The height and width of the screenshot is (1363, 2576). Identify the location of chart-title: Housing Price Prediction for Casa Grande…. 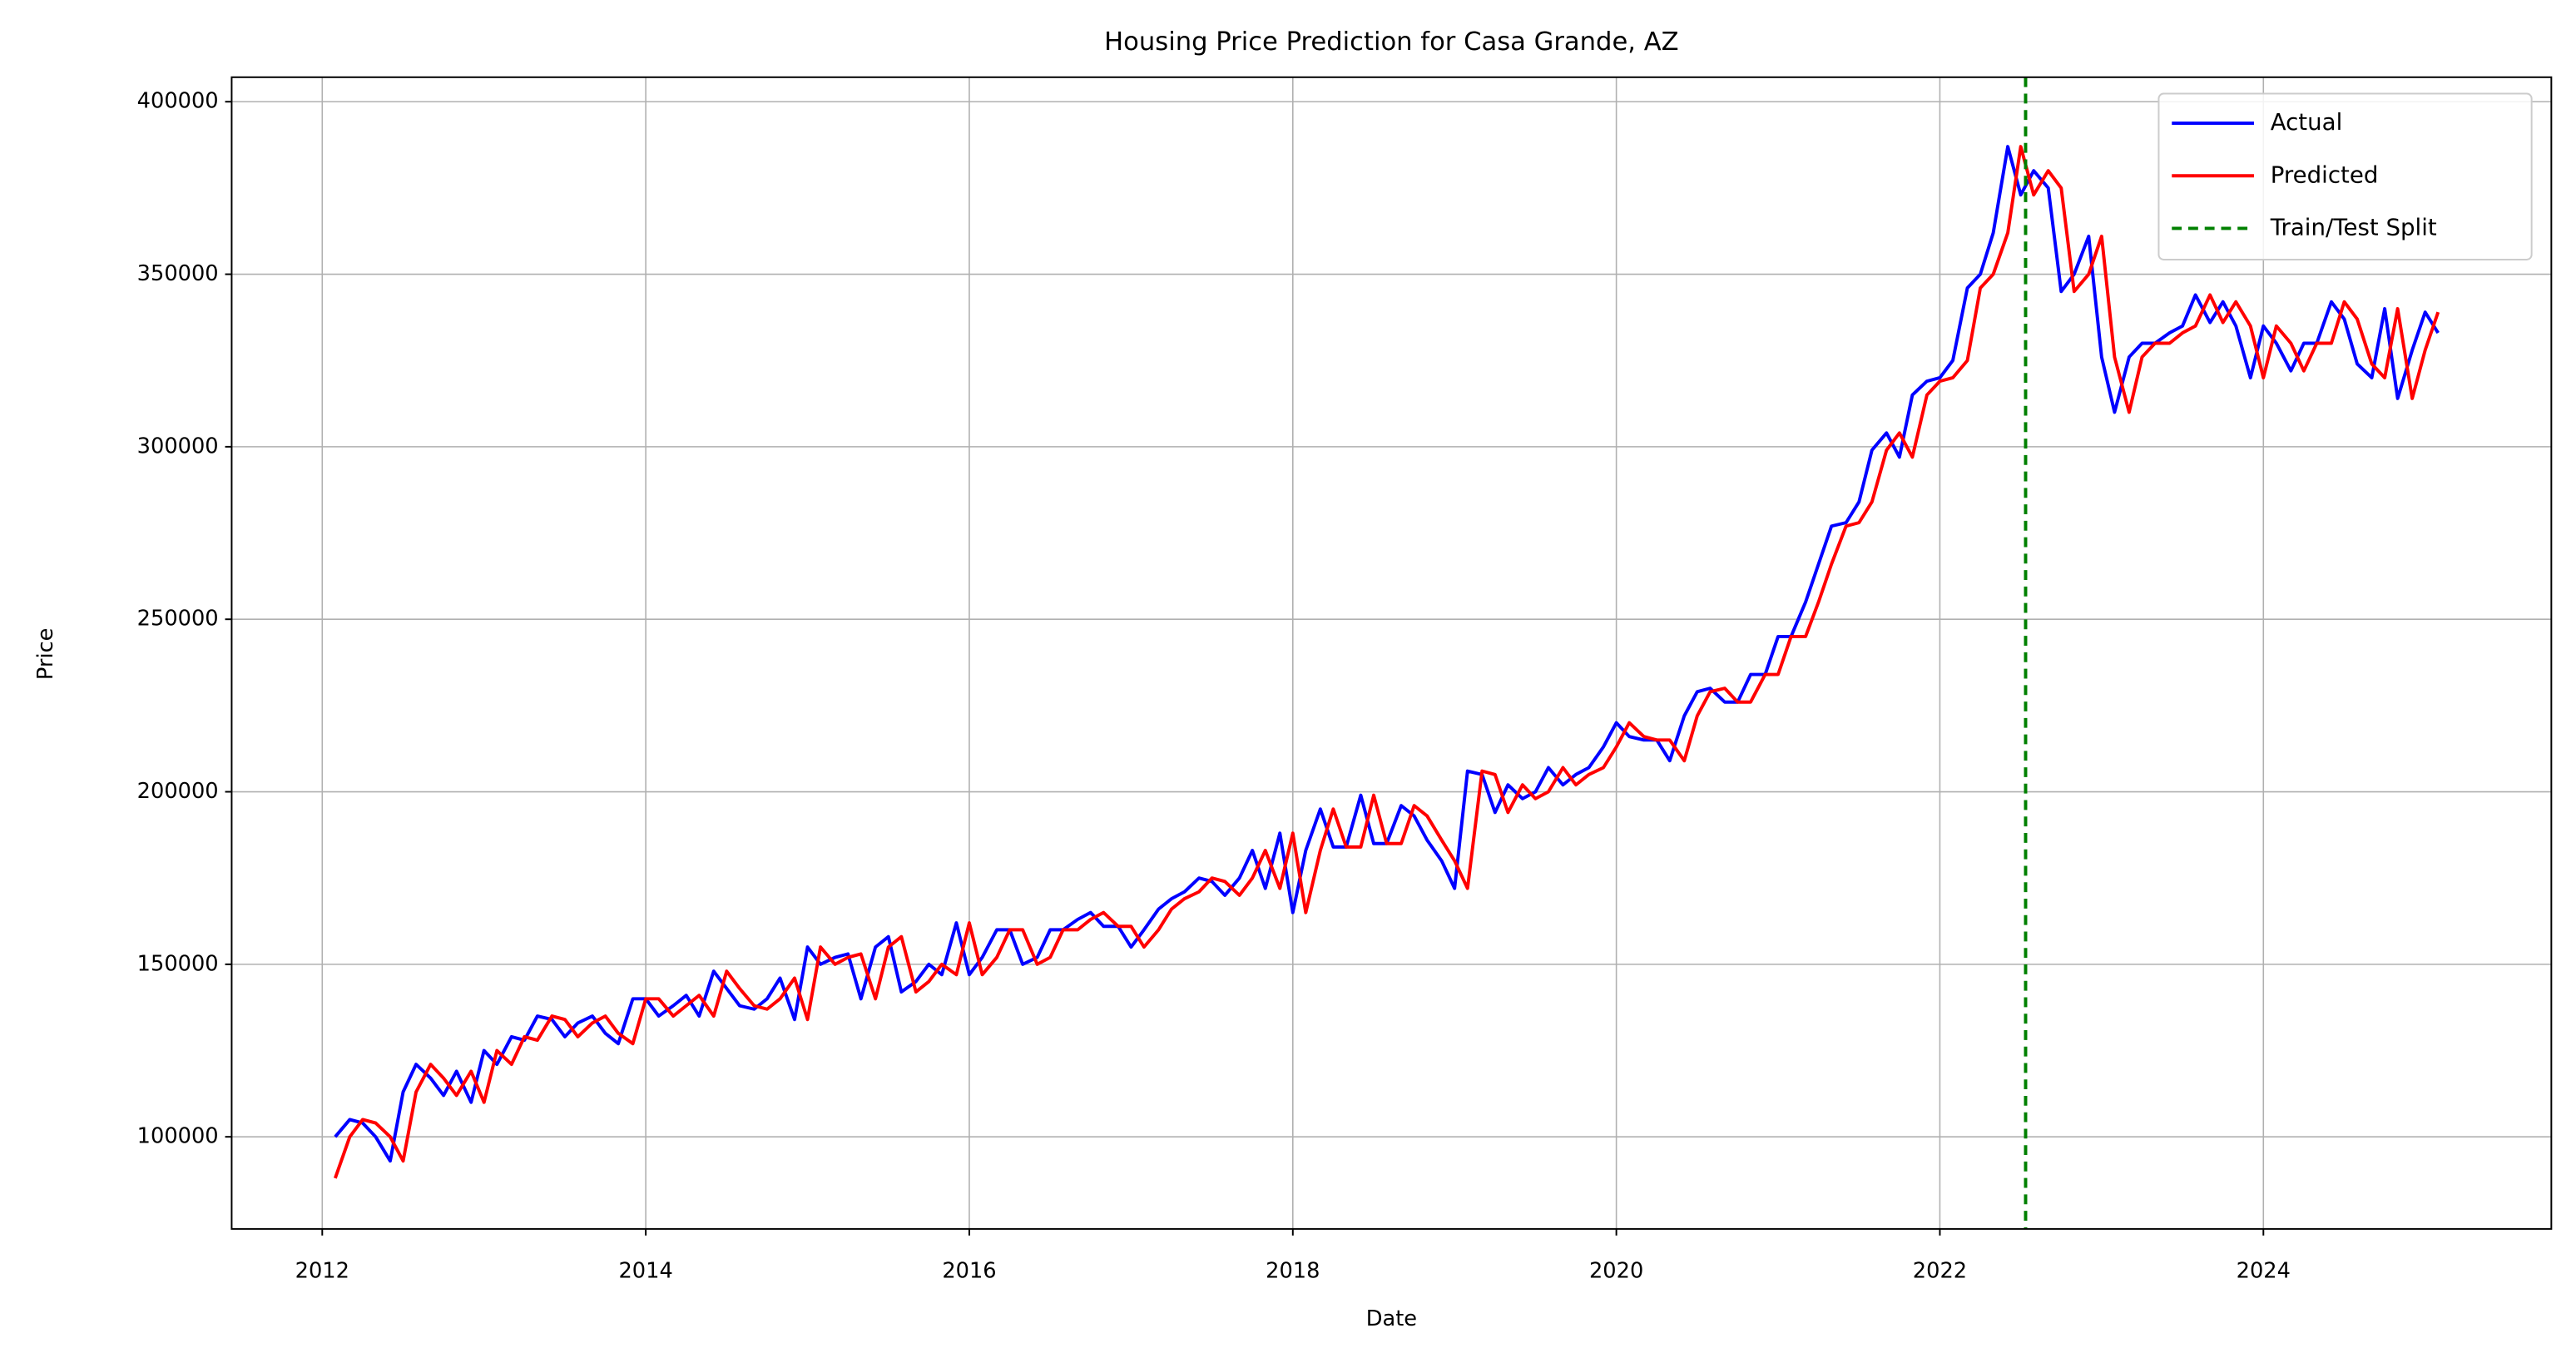
(1391, 42).